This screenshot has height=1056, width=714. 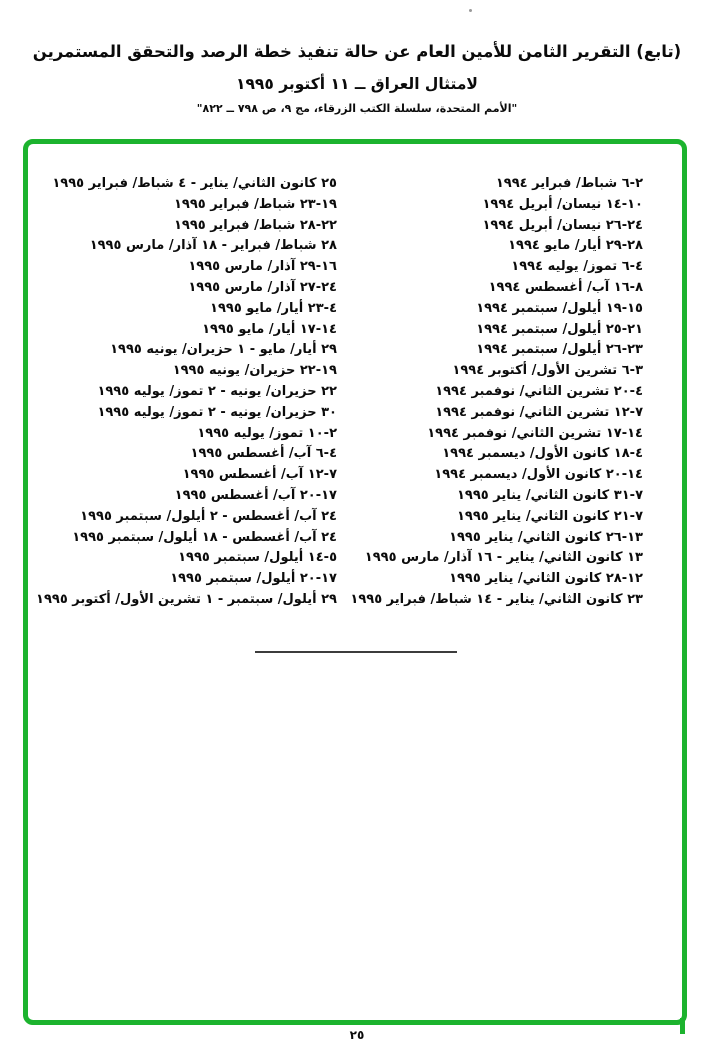 I want to click on inspection-date-entry: ٨-١٦ آب/ أغسطس ١٩٩٤, so click(x=565, y=287).